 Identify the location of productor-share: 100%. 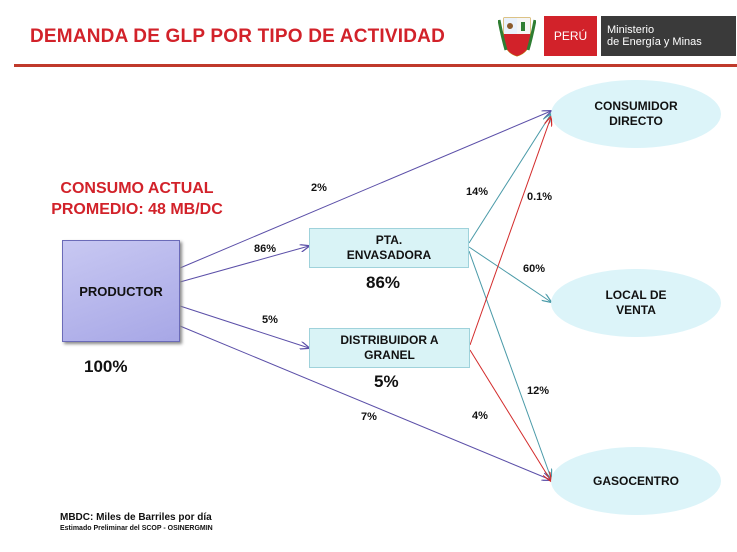
(106, 366).